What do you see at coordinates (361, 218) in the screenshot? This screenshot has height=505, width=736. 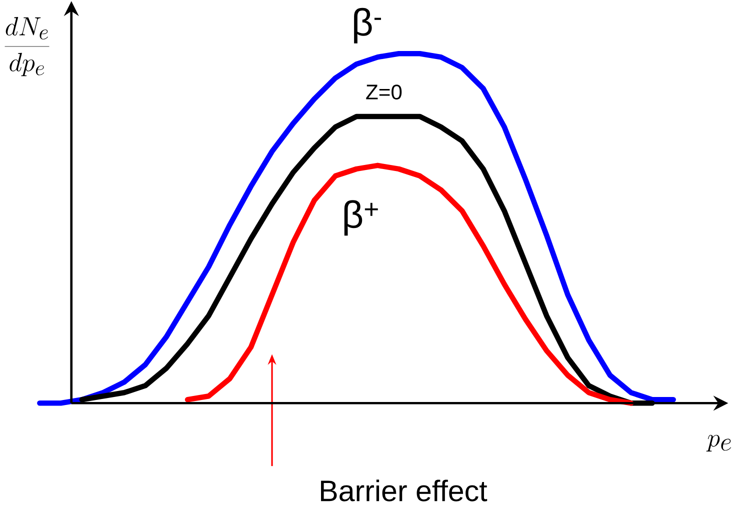 I see `series-label: β$^{+}$` at bounding box center [361, 218].